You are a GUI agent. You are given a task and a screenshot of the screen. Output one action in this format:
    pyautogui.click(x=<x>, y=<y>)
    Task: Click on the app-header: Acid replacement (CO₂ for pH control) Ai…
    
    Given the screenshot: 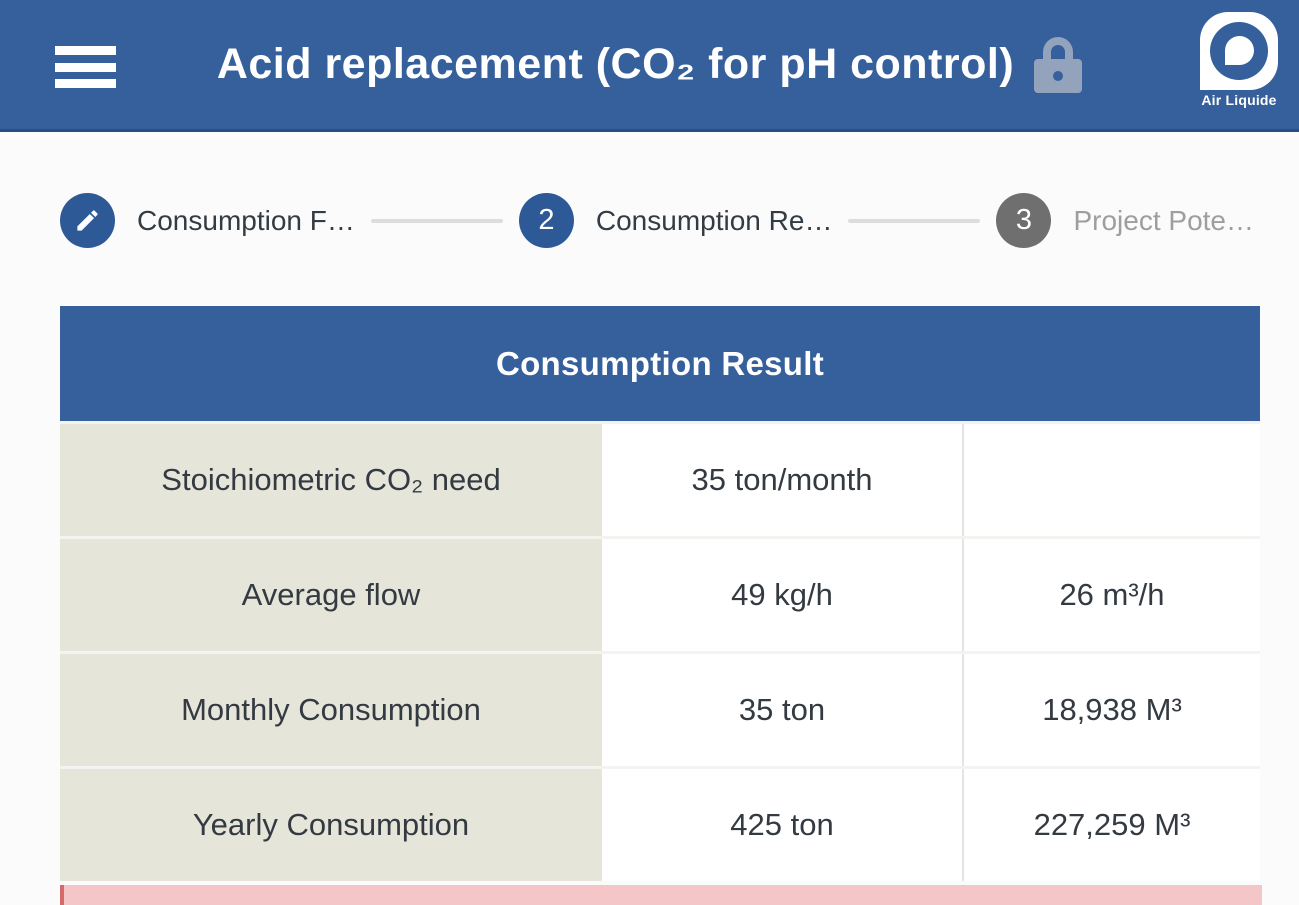 What is the action you would take?
    pyautogui.click(x=649, y=66)
    